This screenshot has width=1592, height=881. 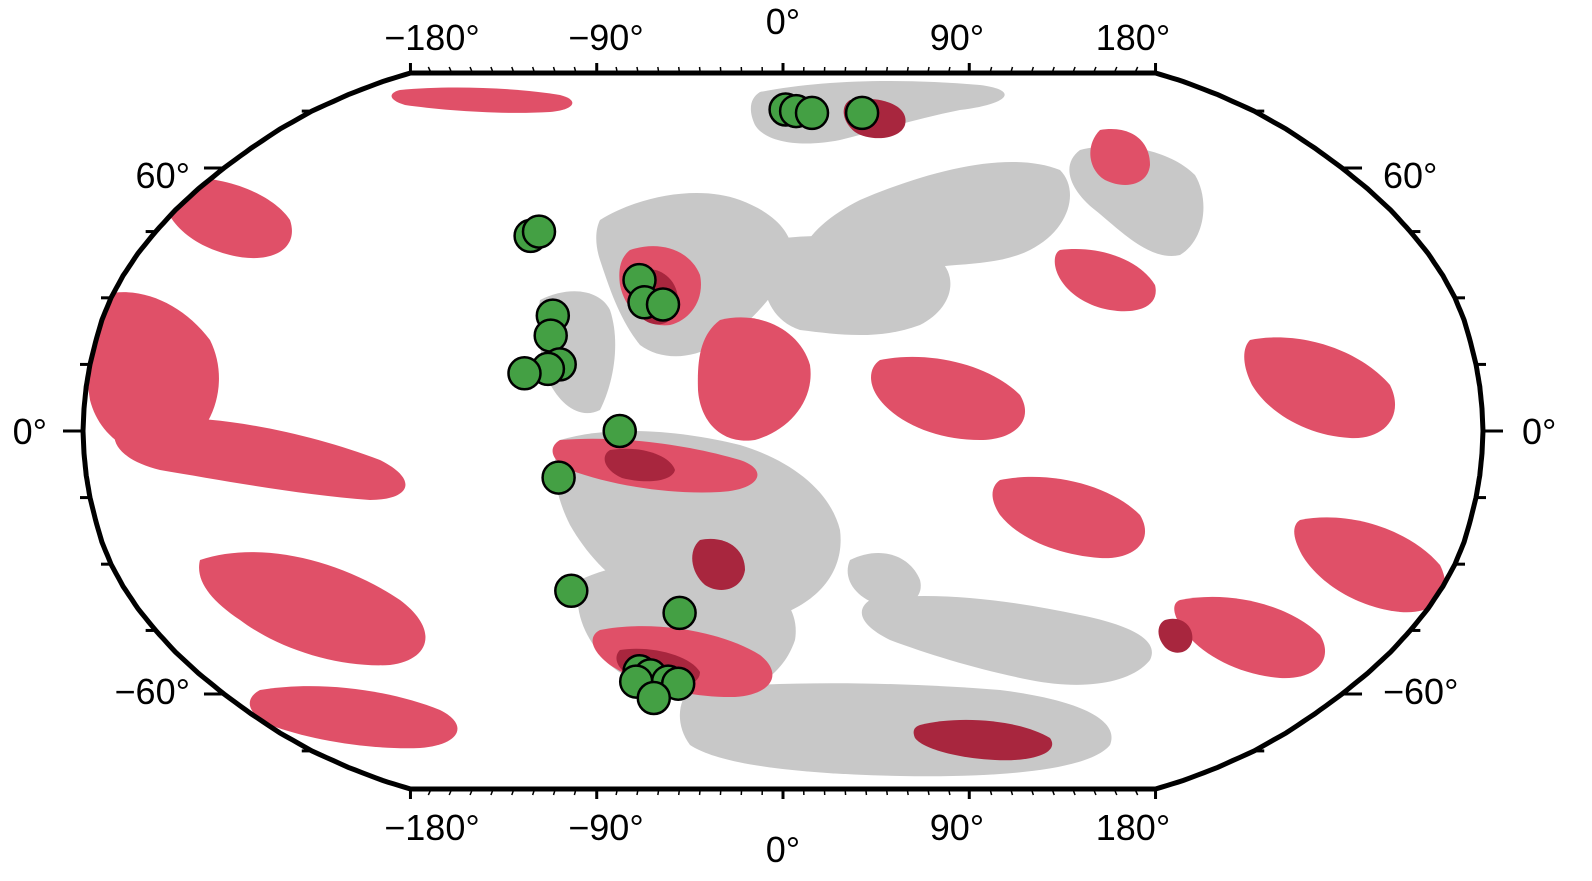 I want to click on lat-label-left-1: 60°, so click(x=163, y=175).